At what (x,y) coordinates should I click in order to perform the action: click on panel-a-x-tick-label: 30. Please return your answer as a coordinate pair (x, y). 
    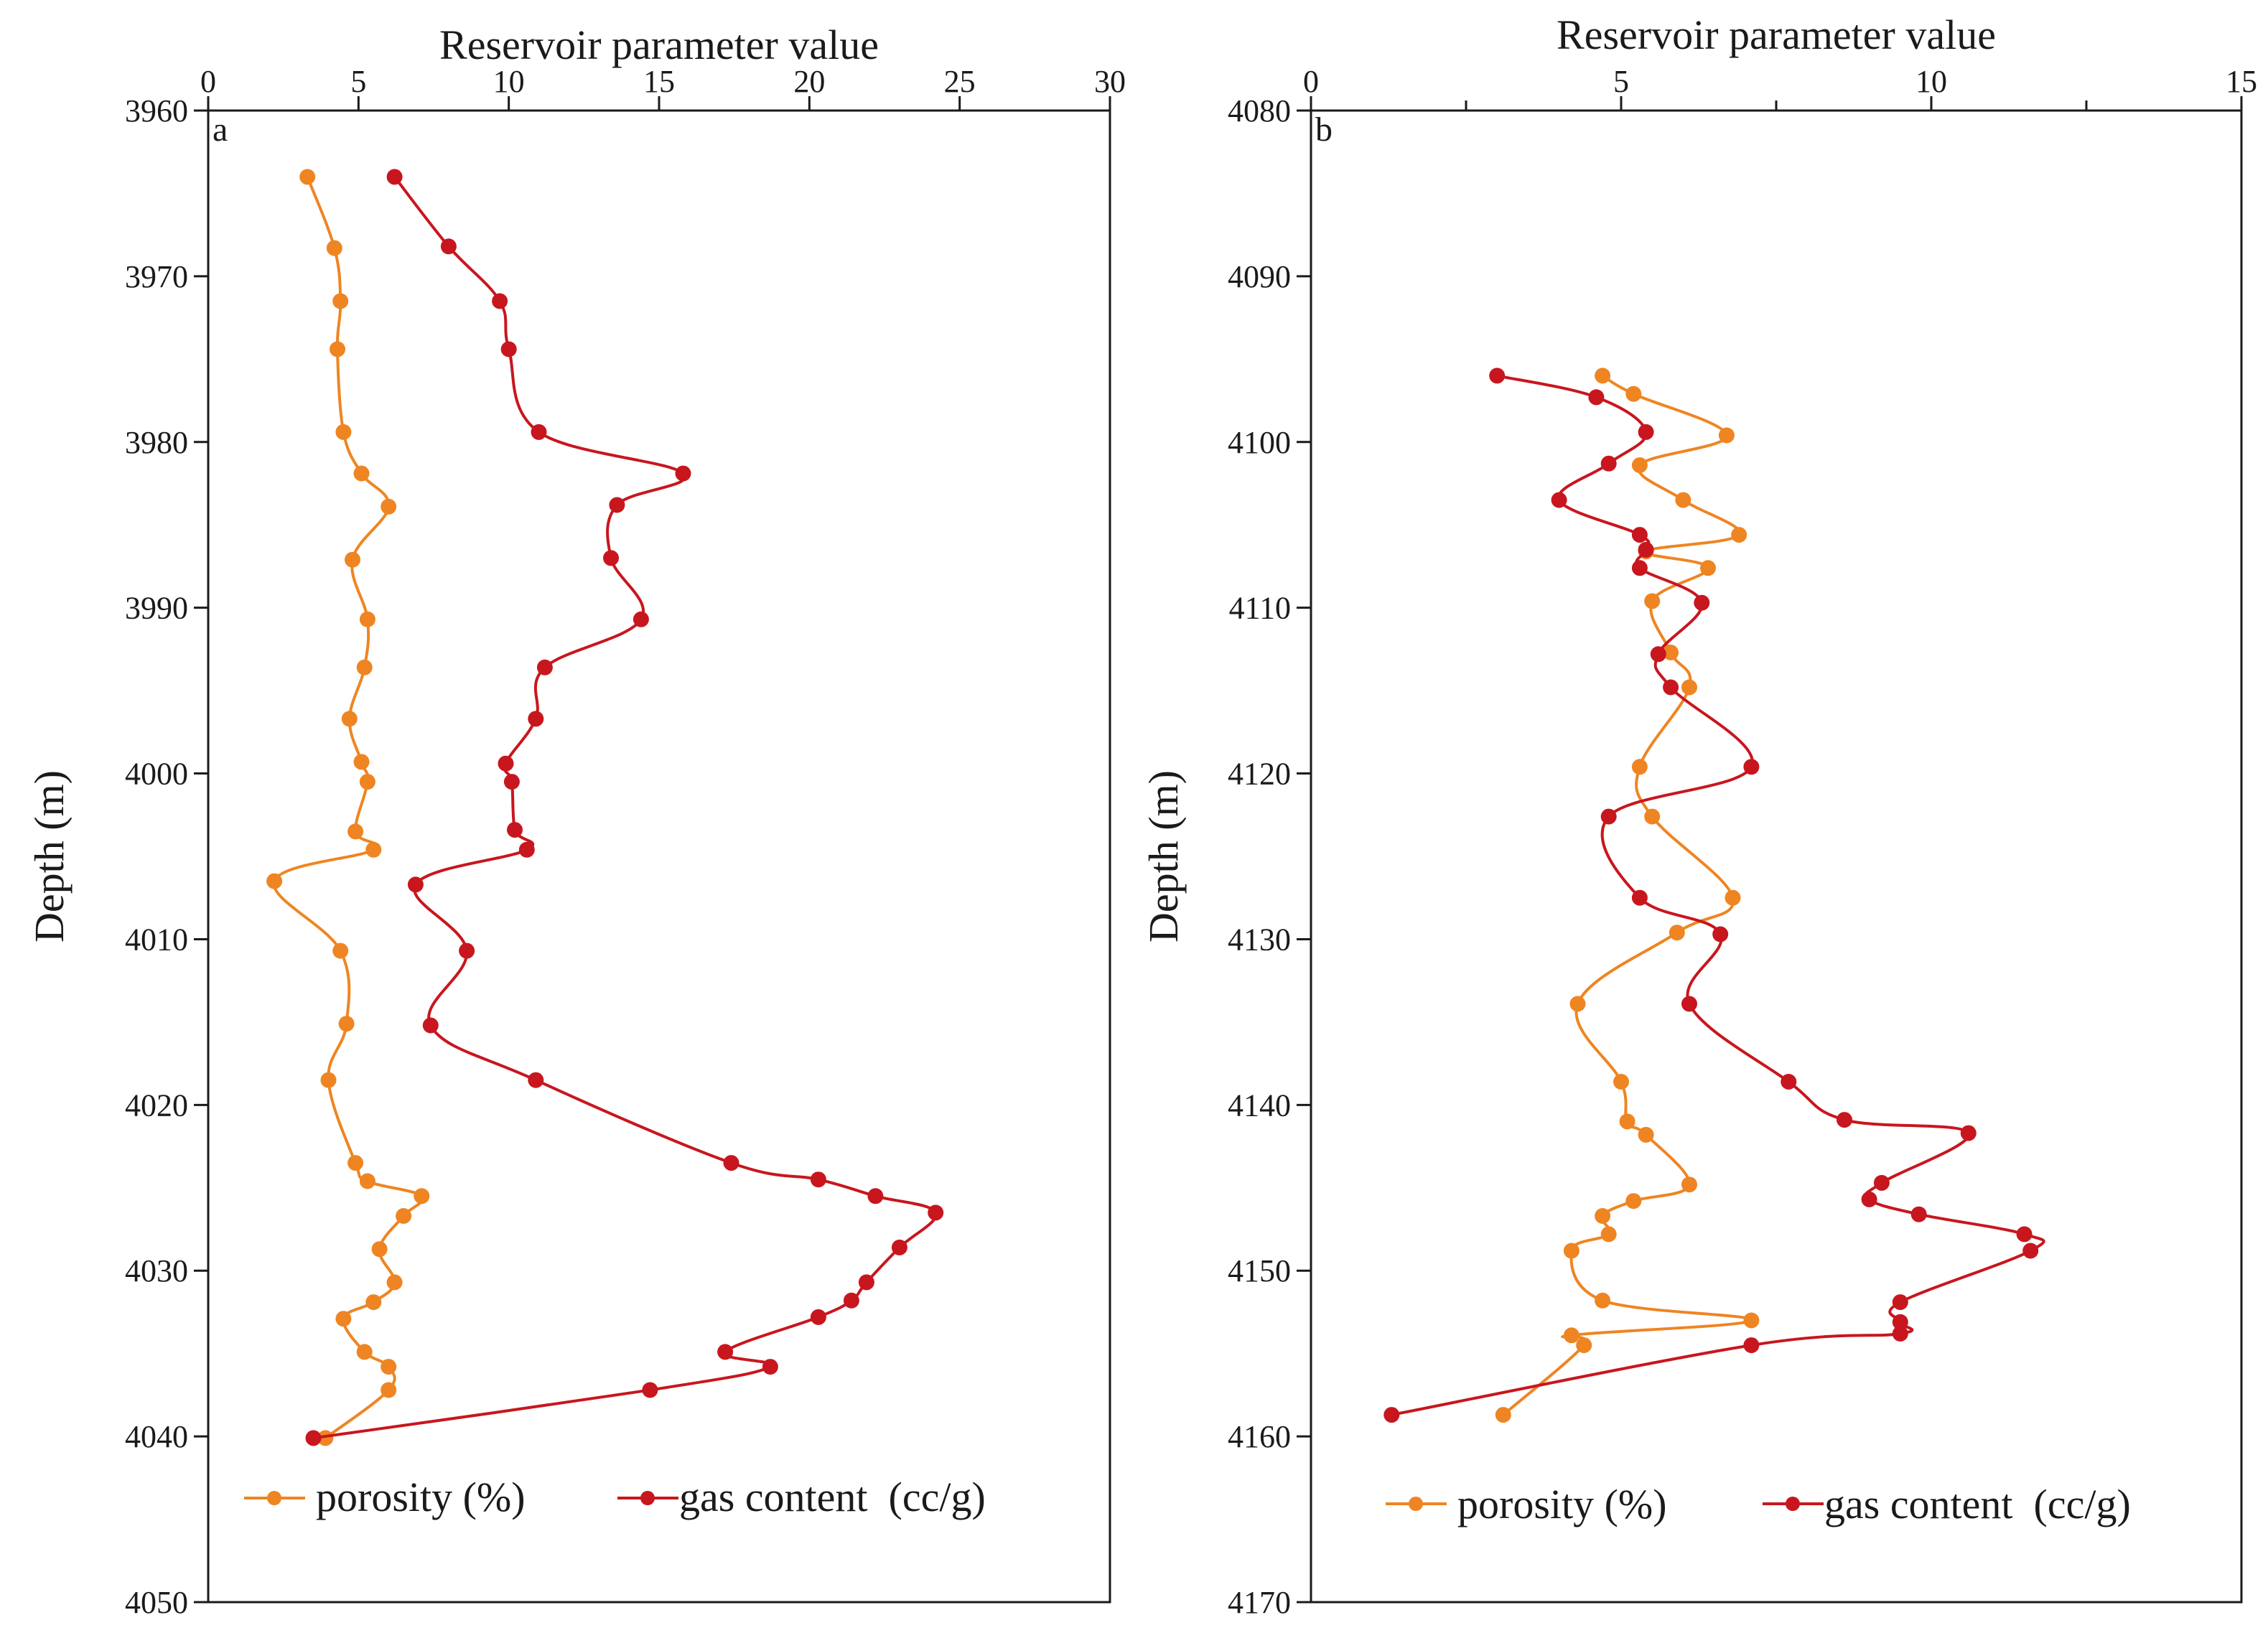
    Looking at the image, I should click on (1110, 81).